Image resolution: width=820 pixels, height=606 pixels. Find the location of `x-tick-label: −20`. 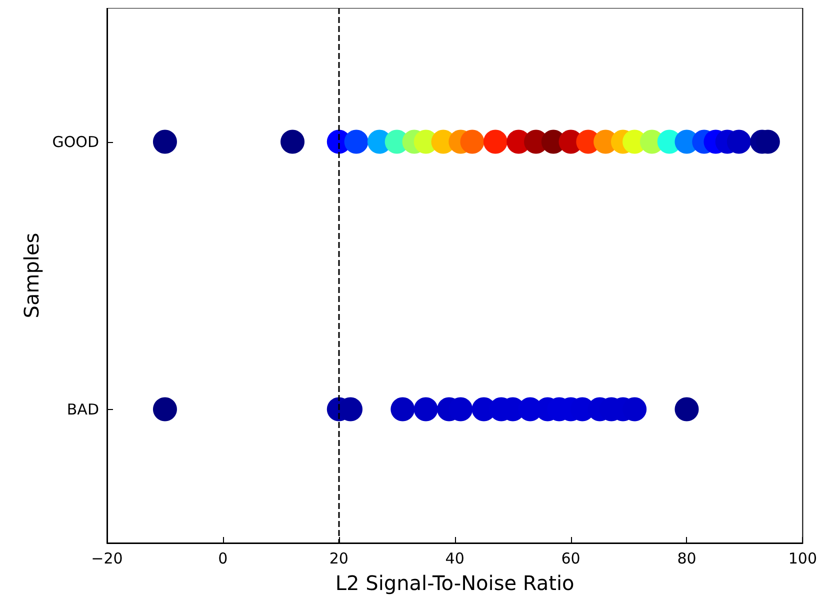

x-tick-label: −20 is located at coordinates (107, 559).